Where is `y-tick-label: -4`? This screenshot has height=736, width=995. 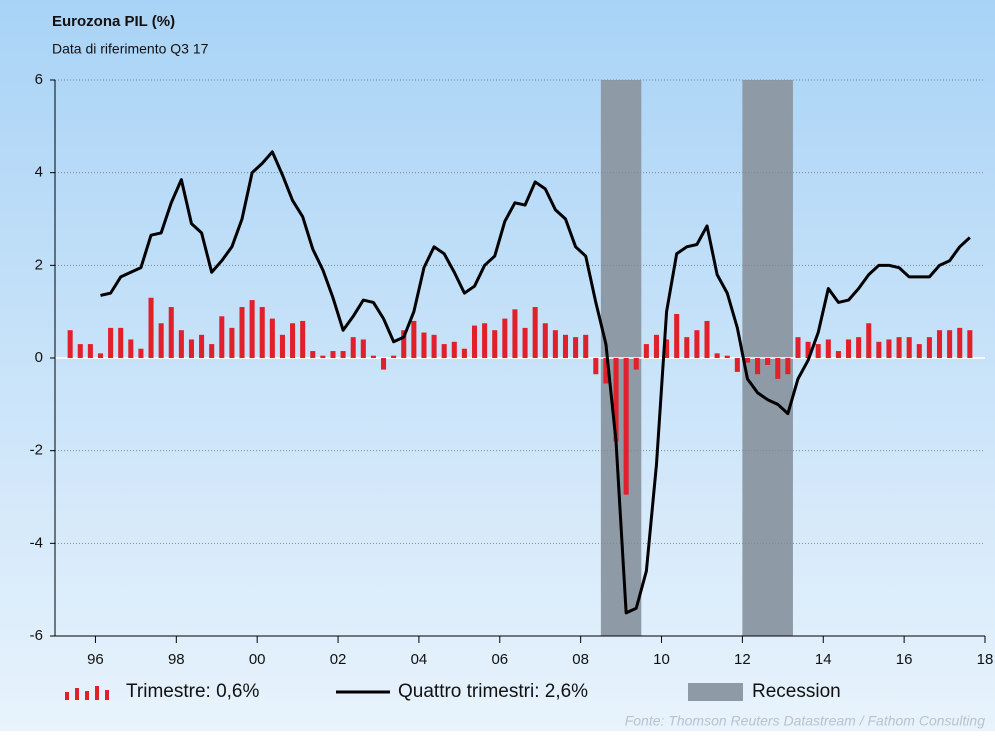
y-tick-label: -4 is located at coordinates (36, 542).